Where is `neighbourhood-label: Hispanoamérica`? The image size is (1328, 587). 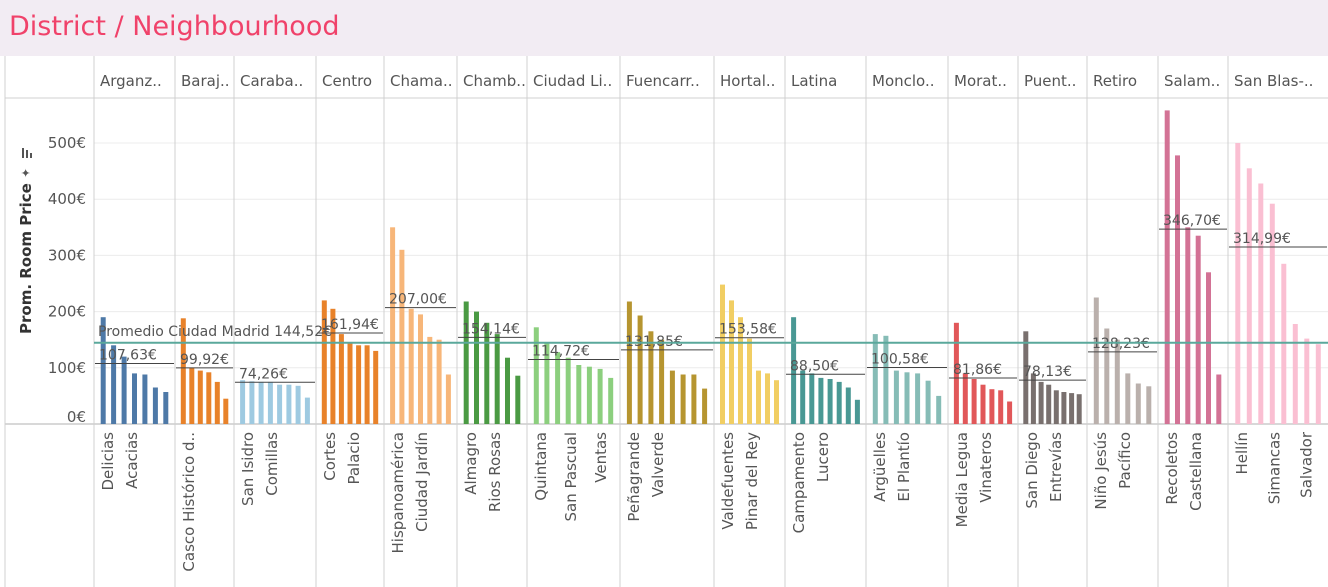
neighbourhood-label: Hispanoamérica is located at coordinates (398, 492).